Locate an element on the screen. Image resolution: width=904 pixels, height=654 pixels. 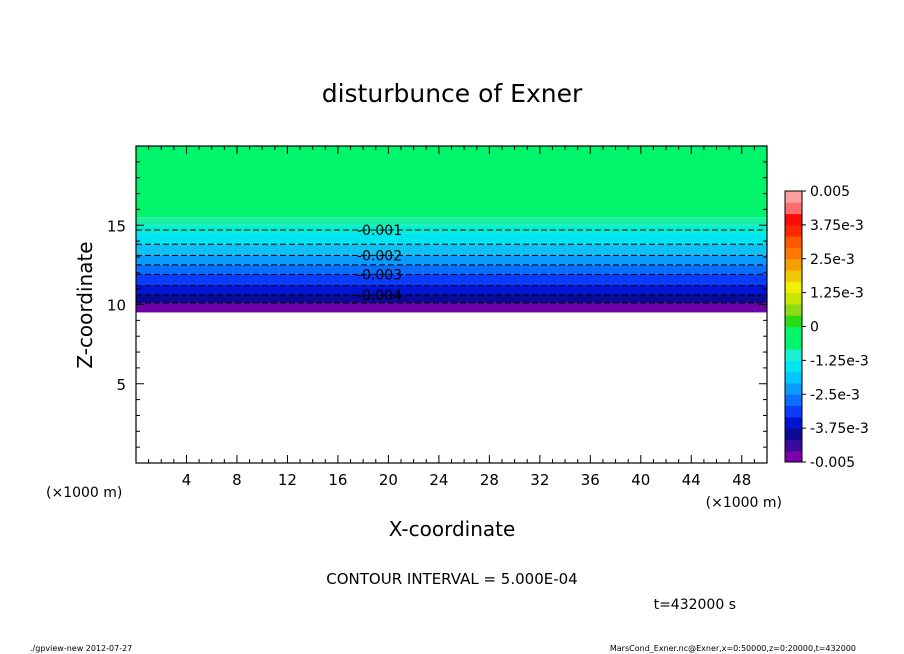
contour-interval-text: CONTOUR INTERVAL = 5.000E-04 is located at coordinates (451, 579).